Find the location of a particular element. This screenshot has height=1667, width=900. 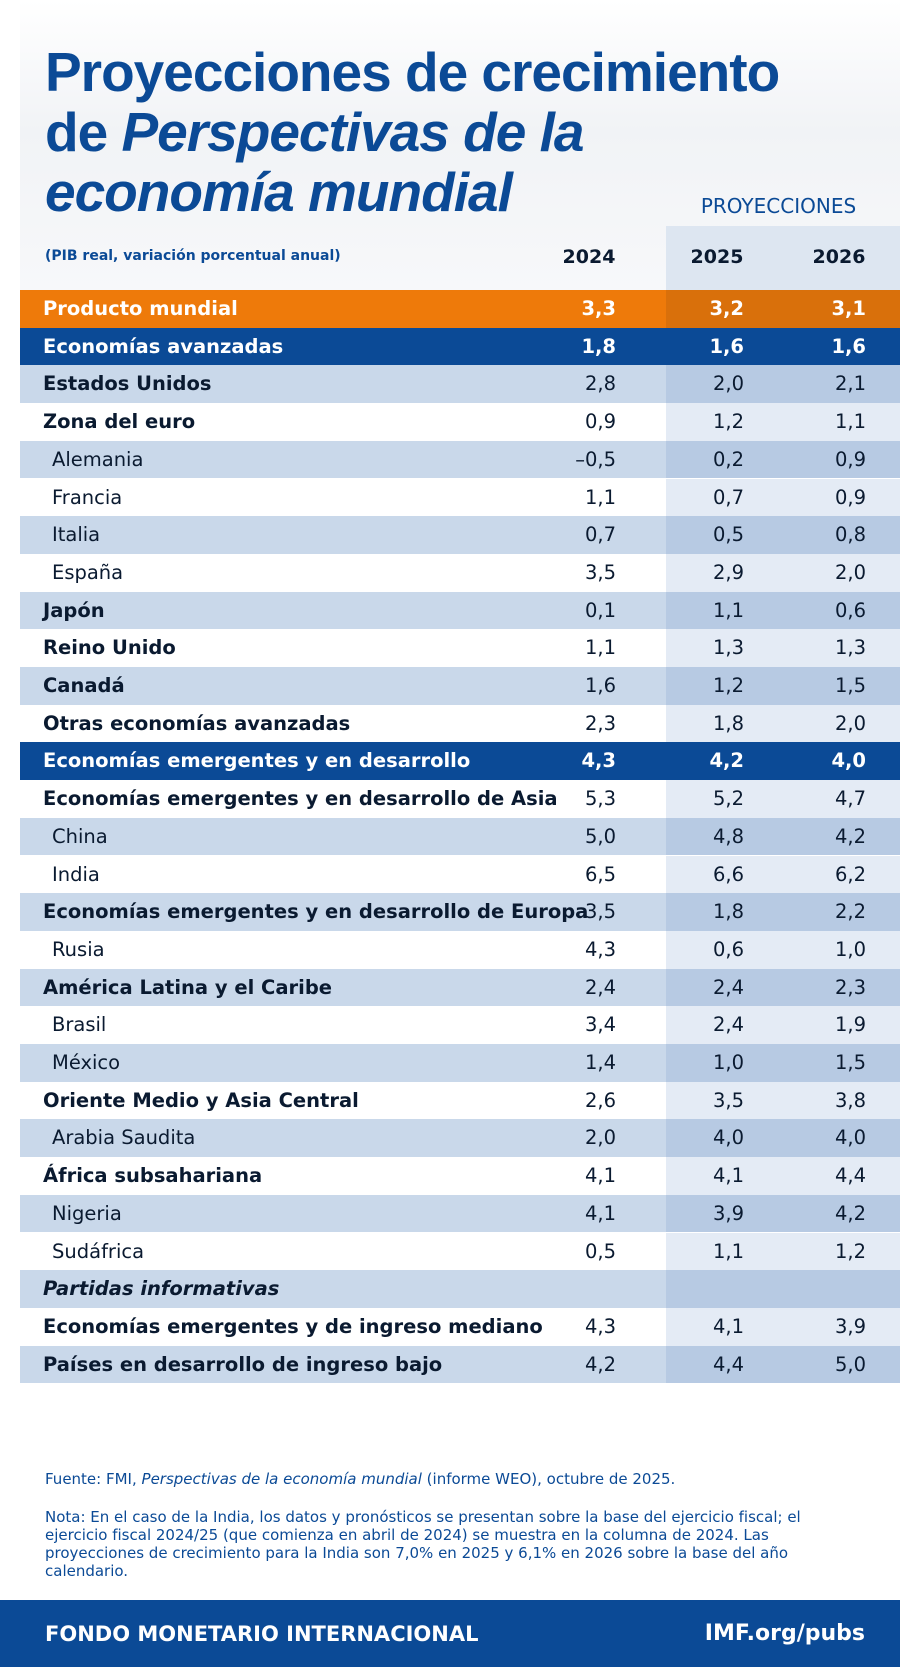

table-row: España 3,5 2,9 2,0 is located at coordinates (460, 572).